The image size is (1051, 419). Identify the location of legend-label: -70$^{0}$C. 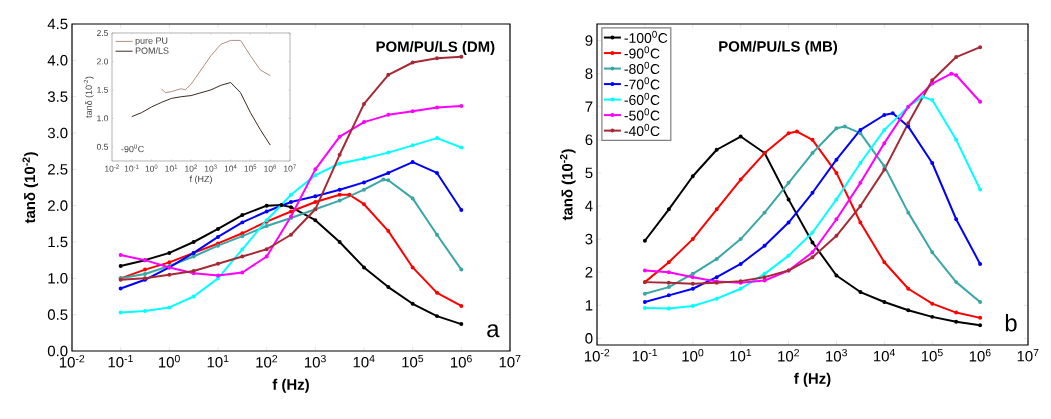
(642, 83).